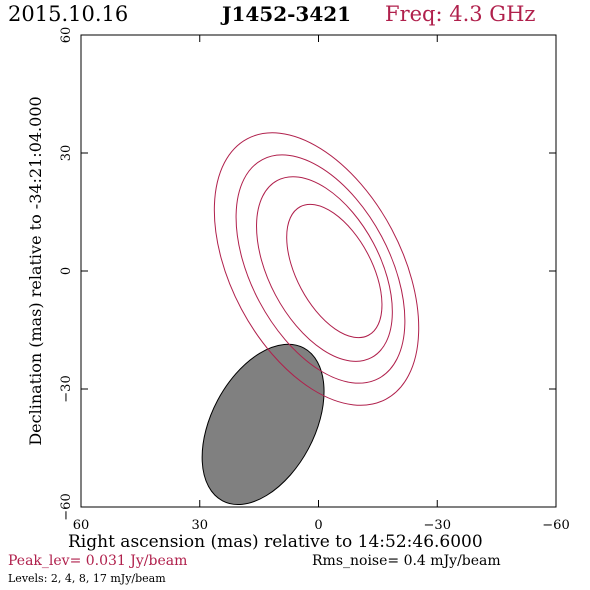  Describe the element at coordinates (66, 35) in the screenshot. I see `y-tick-label: 60` at that location.